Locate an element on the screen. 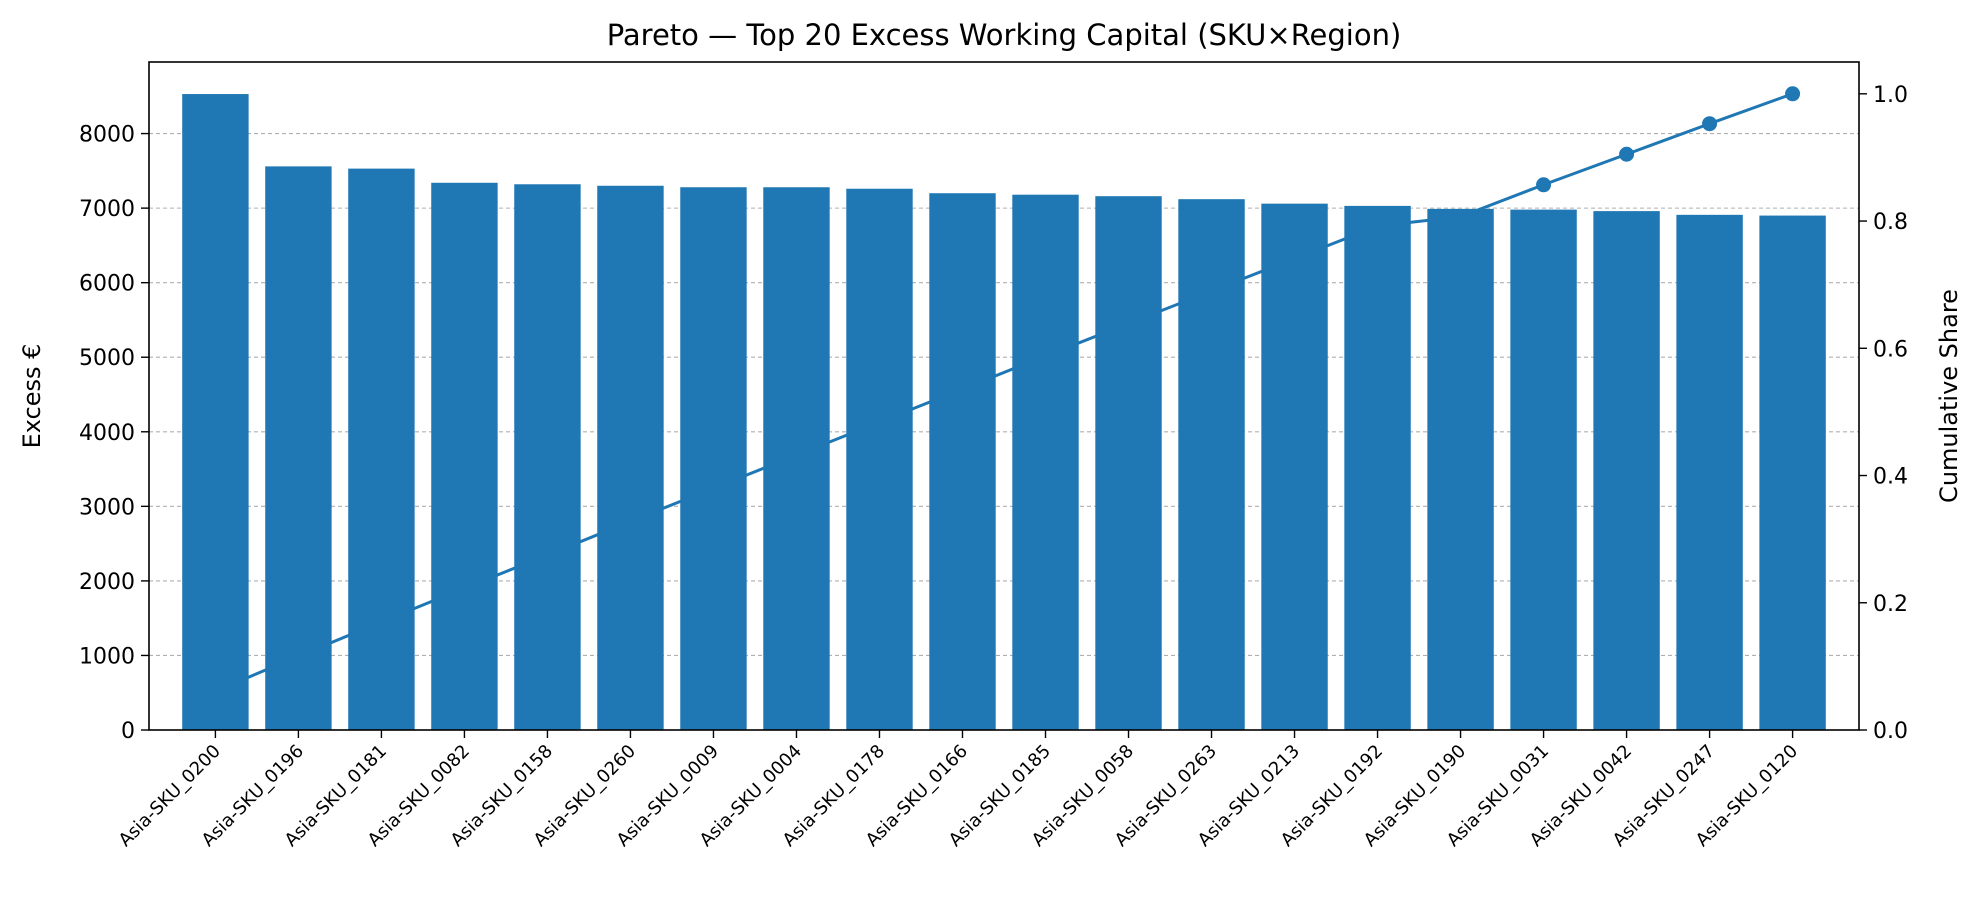 This screenshot has height=902, width=1979. y-tick-label: 4000 is located at coordinates (107, 433).